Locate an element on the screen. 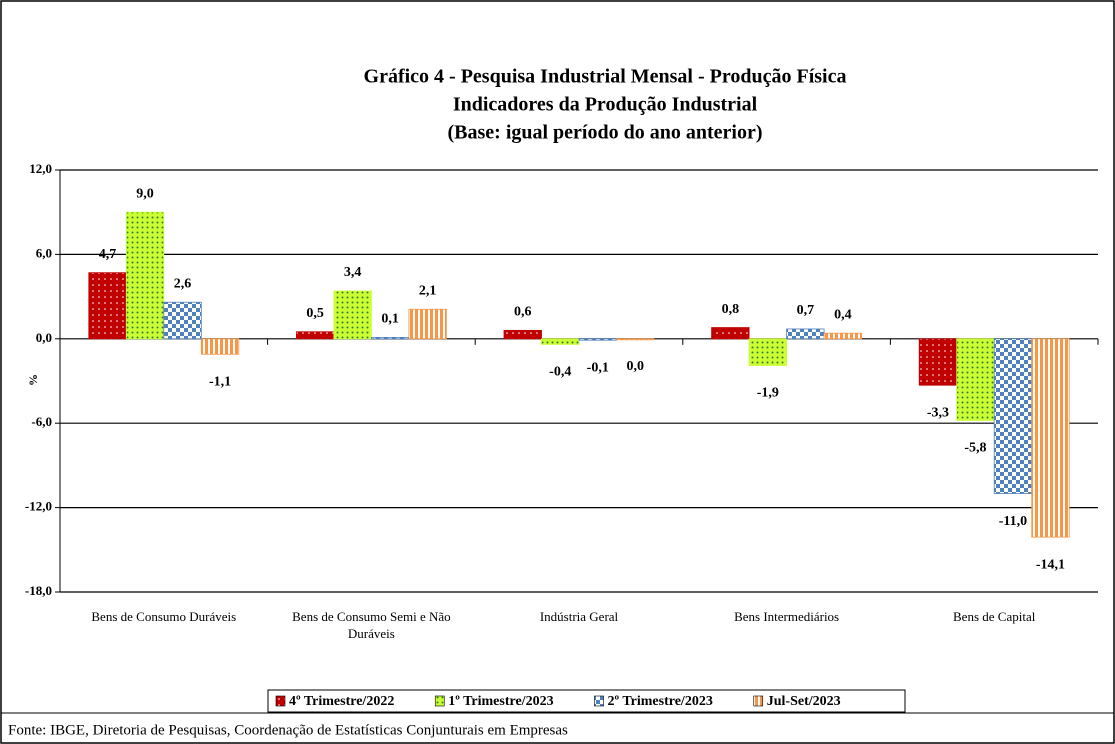 Image resolution: width=1115 pixels, height=744 pixels. data-label: 9,0 is located at coordinates (145, 193).